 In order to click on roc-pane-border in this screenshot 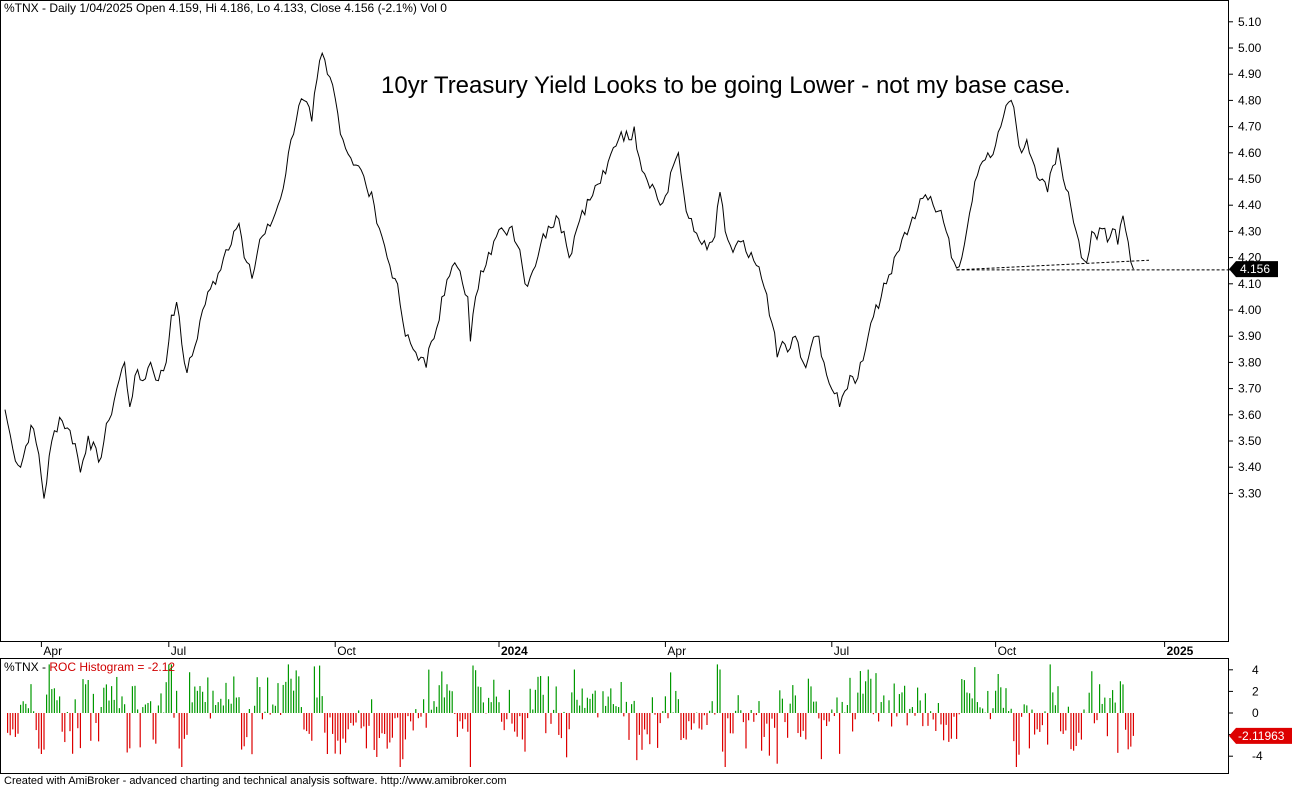, I will do `click(614, 716)`.